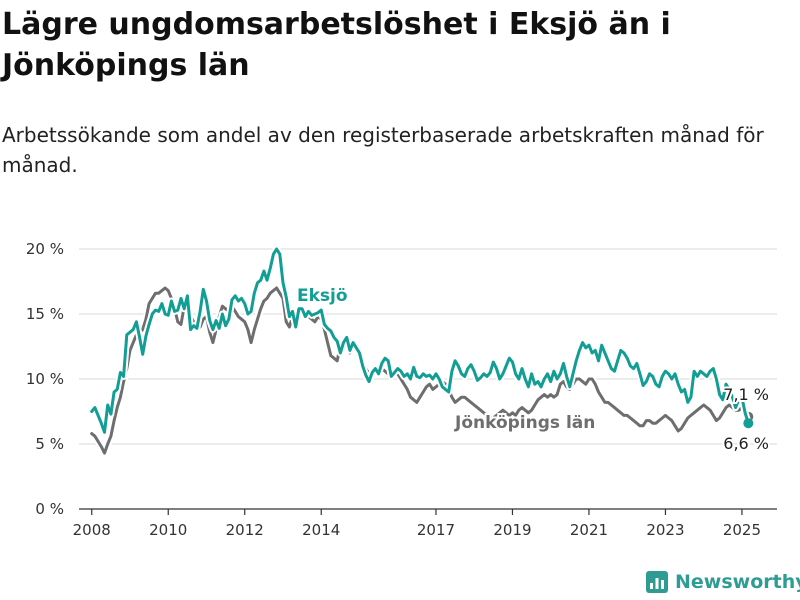  Describe the element at coordinates (512, 530) in the screenshot. I see `x-tick-label: 2019` at that location.